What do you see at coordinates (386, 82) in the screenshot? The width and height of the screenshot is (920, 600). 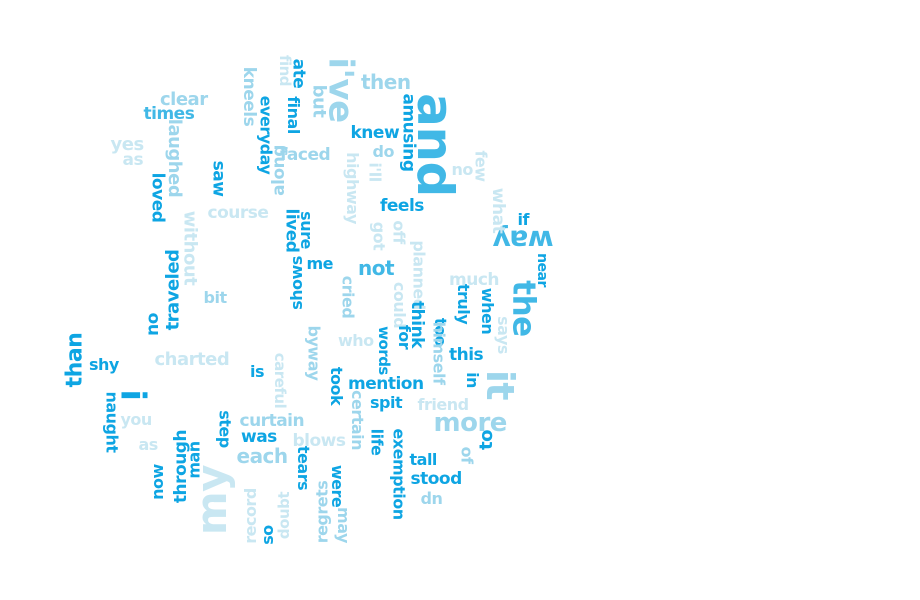 I see `cloud-word: then` at bounding box center [386, 82].